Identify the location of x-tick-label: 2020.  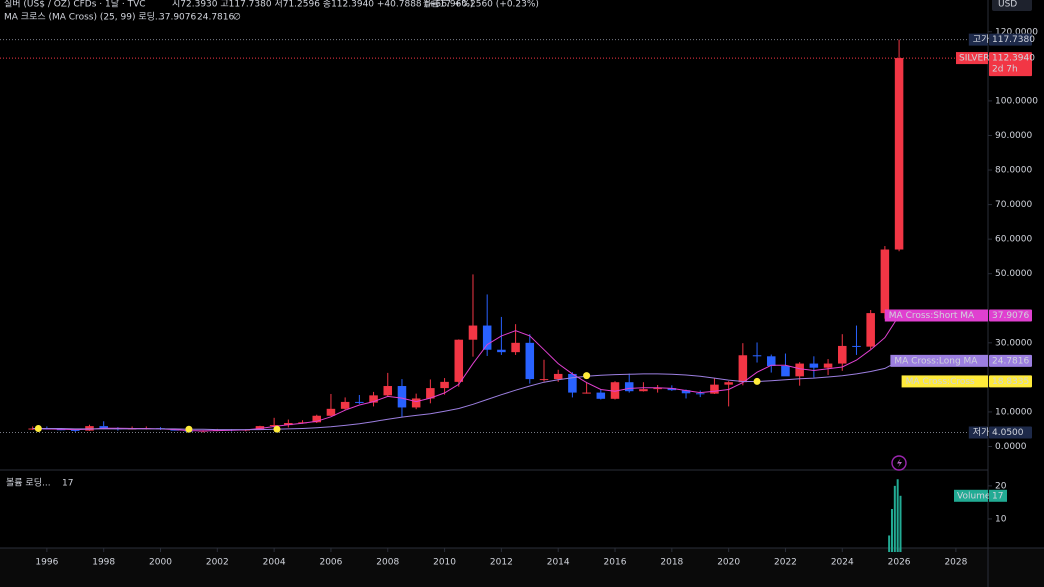
(728, 563).